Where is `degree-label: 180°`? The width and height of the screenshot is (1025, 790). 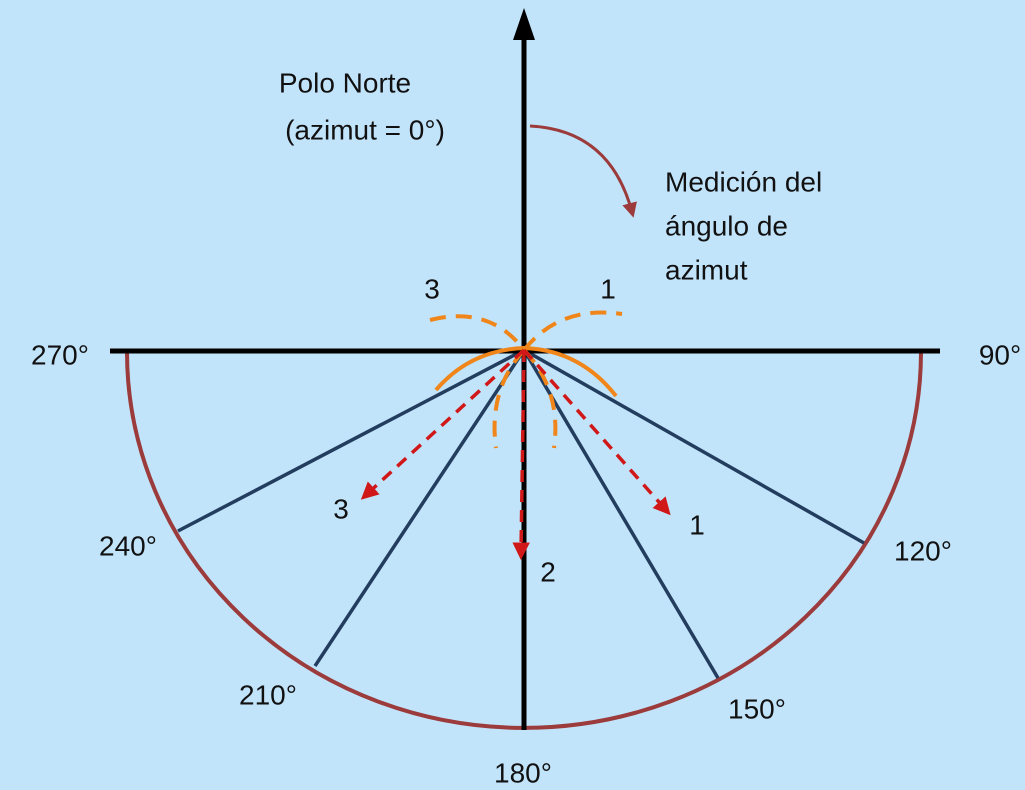
degree-label: 180° is located at coordinates (523, 772).